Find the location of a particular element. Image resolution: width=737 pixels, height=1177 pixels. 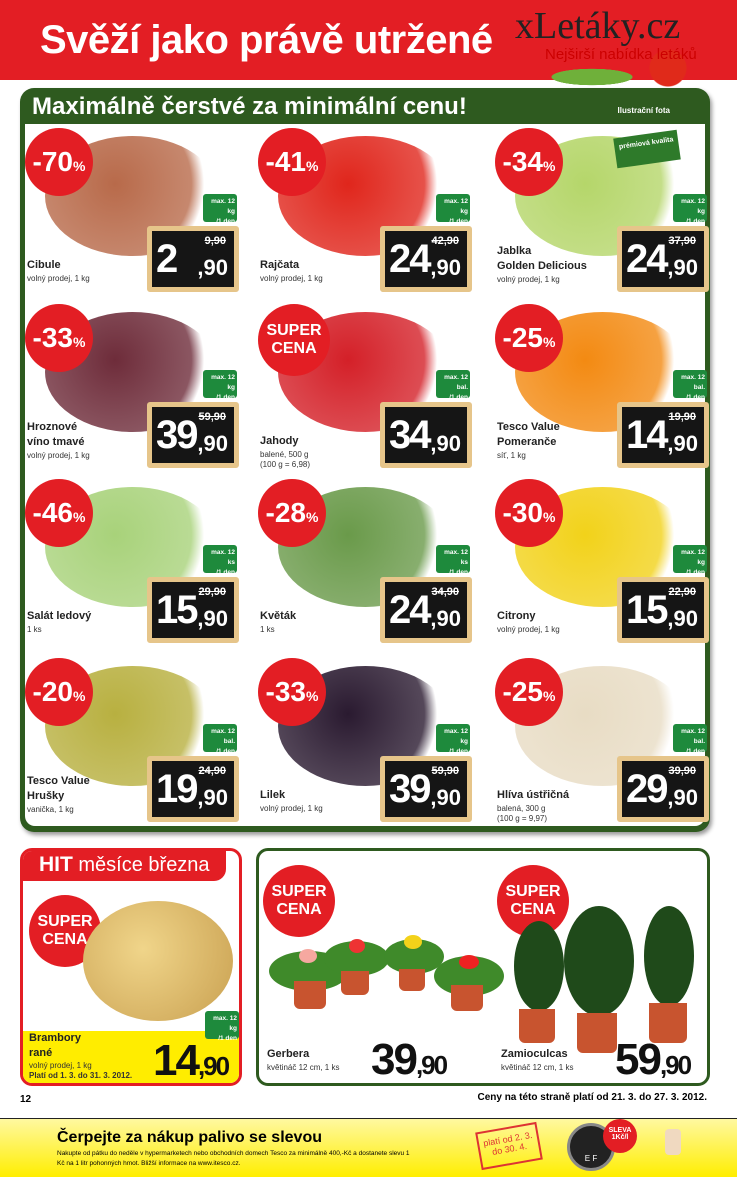

badge-text: -20 is located at coordinates (52, 691).